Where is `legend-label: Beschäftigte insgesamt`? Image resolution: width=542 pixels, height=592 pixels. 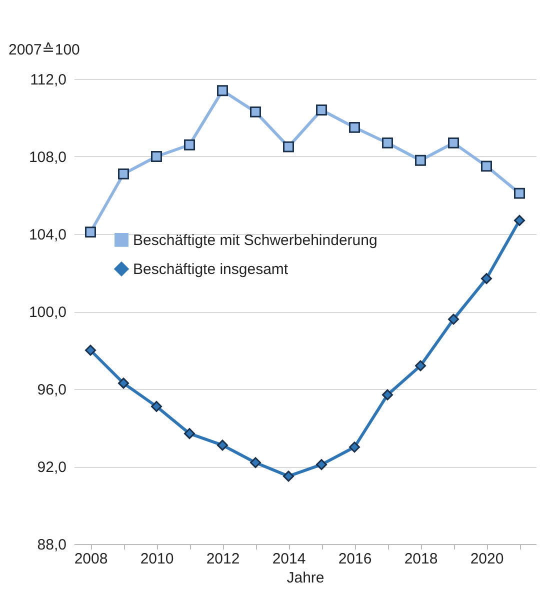 legend-label: Beschäftigte insgesamt is located at coordinates (211, 269).